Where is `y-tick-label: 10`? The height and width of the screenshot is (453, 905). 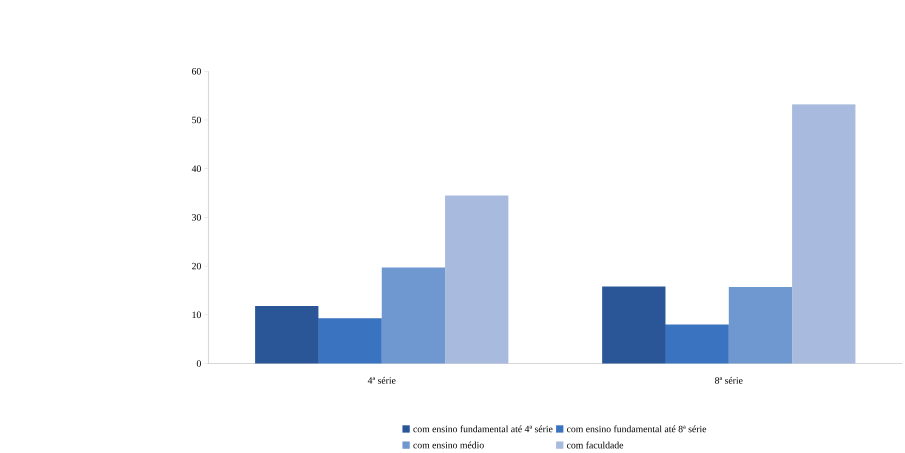 y-tick-label: 10 is located at coordinates (196, 315).